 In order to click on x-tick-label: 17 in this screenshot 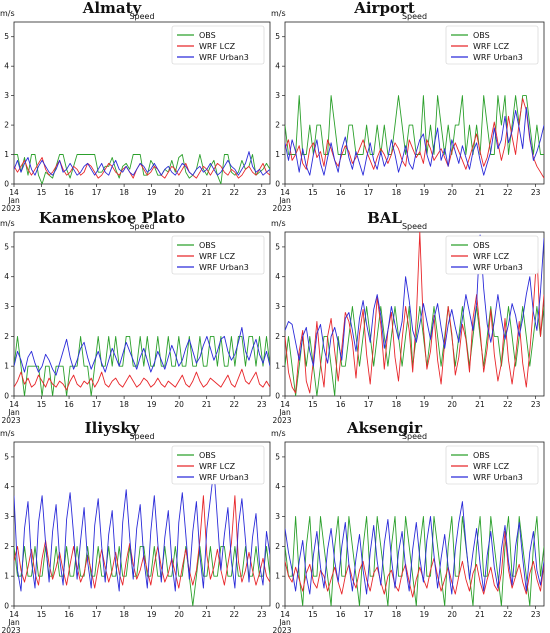, I will do `click(97, 404)`.